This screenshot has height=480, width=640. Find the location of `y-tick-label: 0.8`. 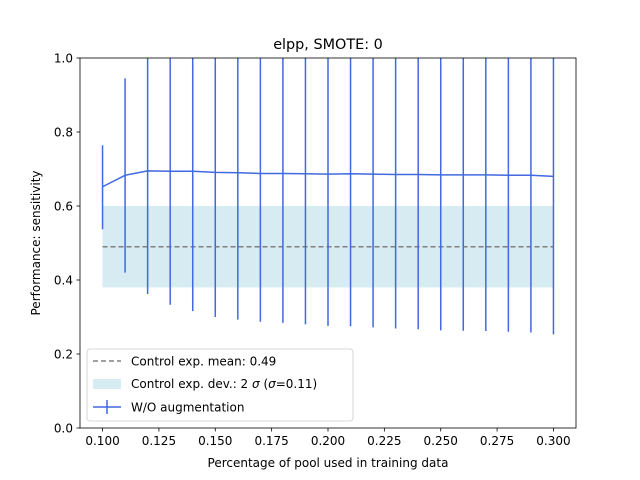

y-tick-label: 0.8 is located at coordinates (63, 132).